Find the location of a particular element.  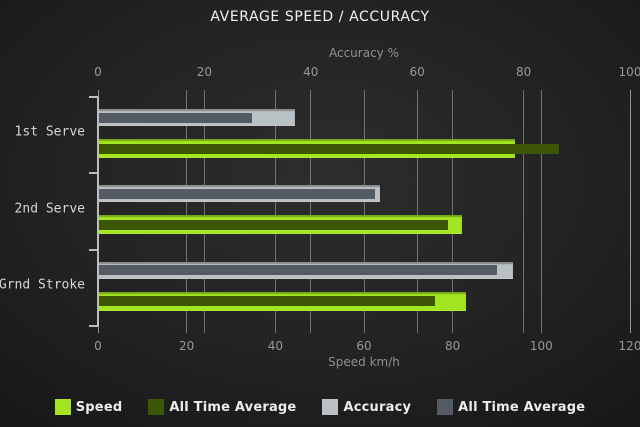

bottom-axis-title: Speed km/h is located at coordinates (364, 362).